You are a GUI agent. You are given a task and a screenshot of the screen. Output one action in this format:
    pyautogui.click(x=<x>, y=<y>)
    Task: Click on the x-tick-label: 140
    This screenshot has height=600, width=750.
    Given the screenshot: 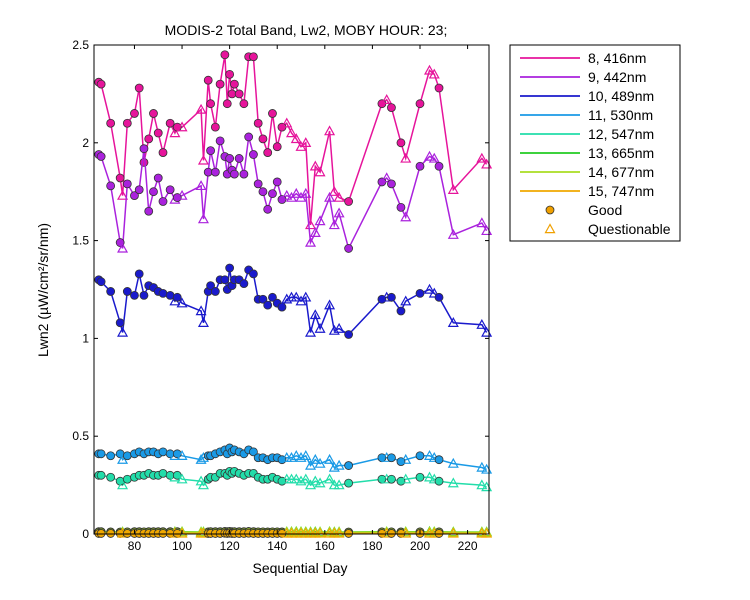 What is the action you would take?
    pyautogui.click(x=277, y=546)
    